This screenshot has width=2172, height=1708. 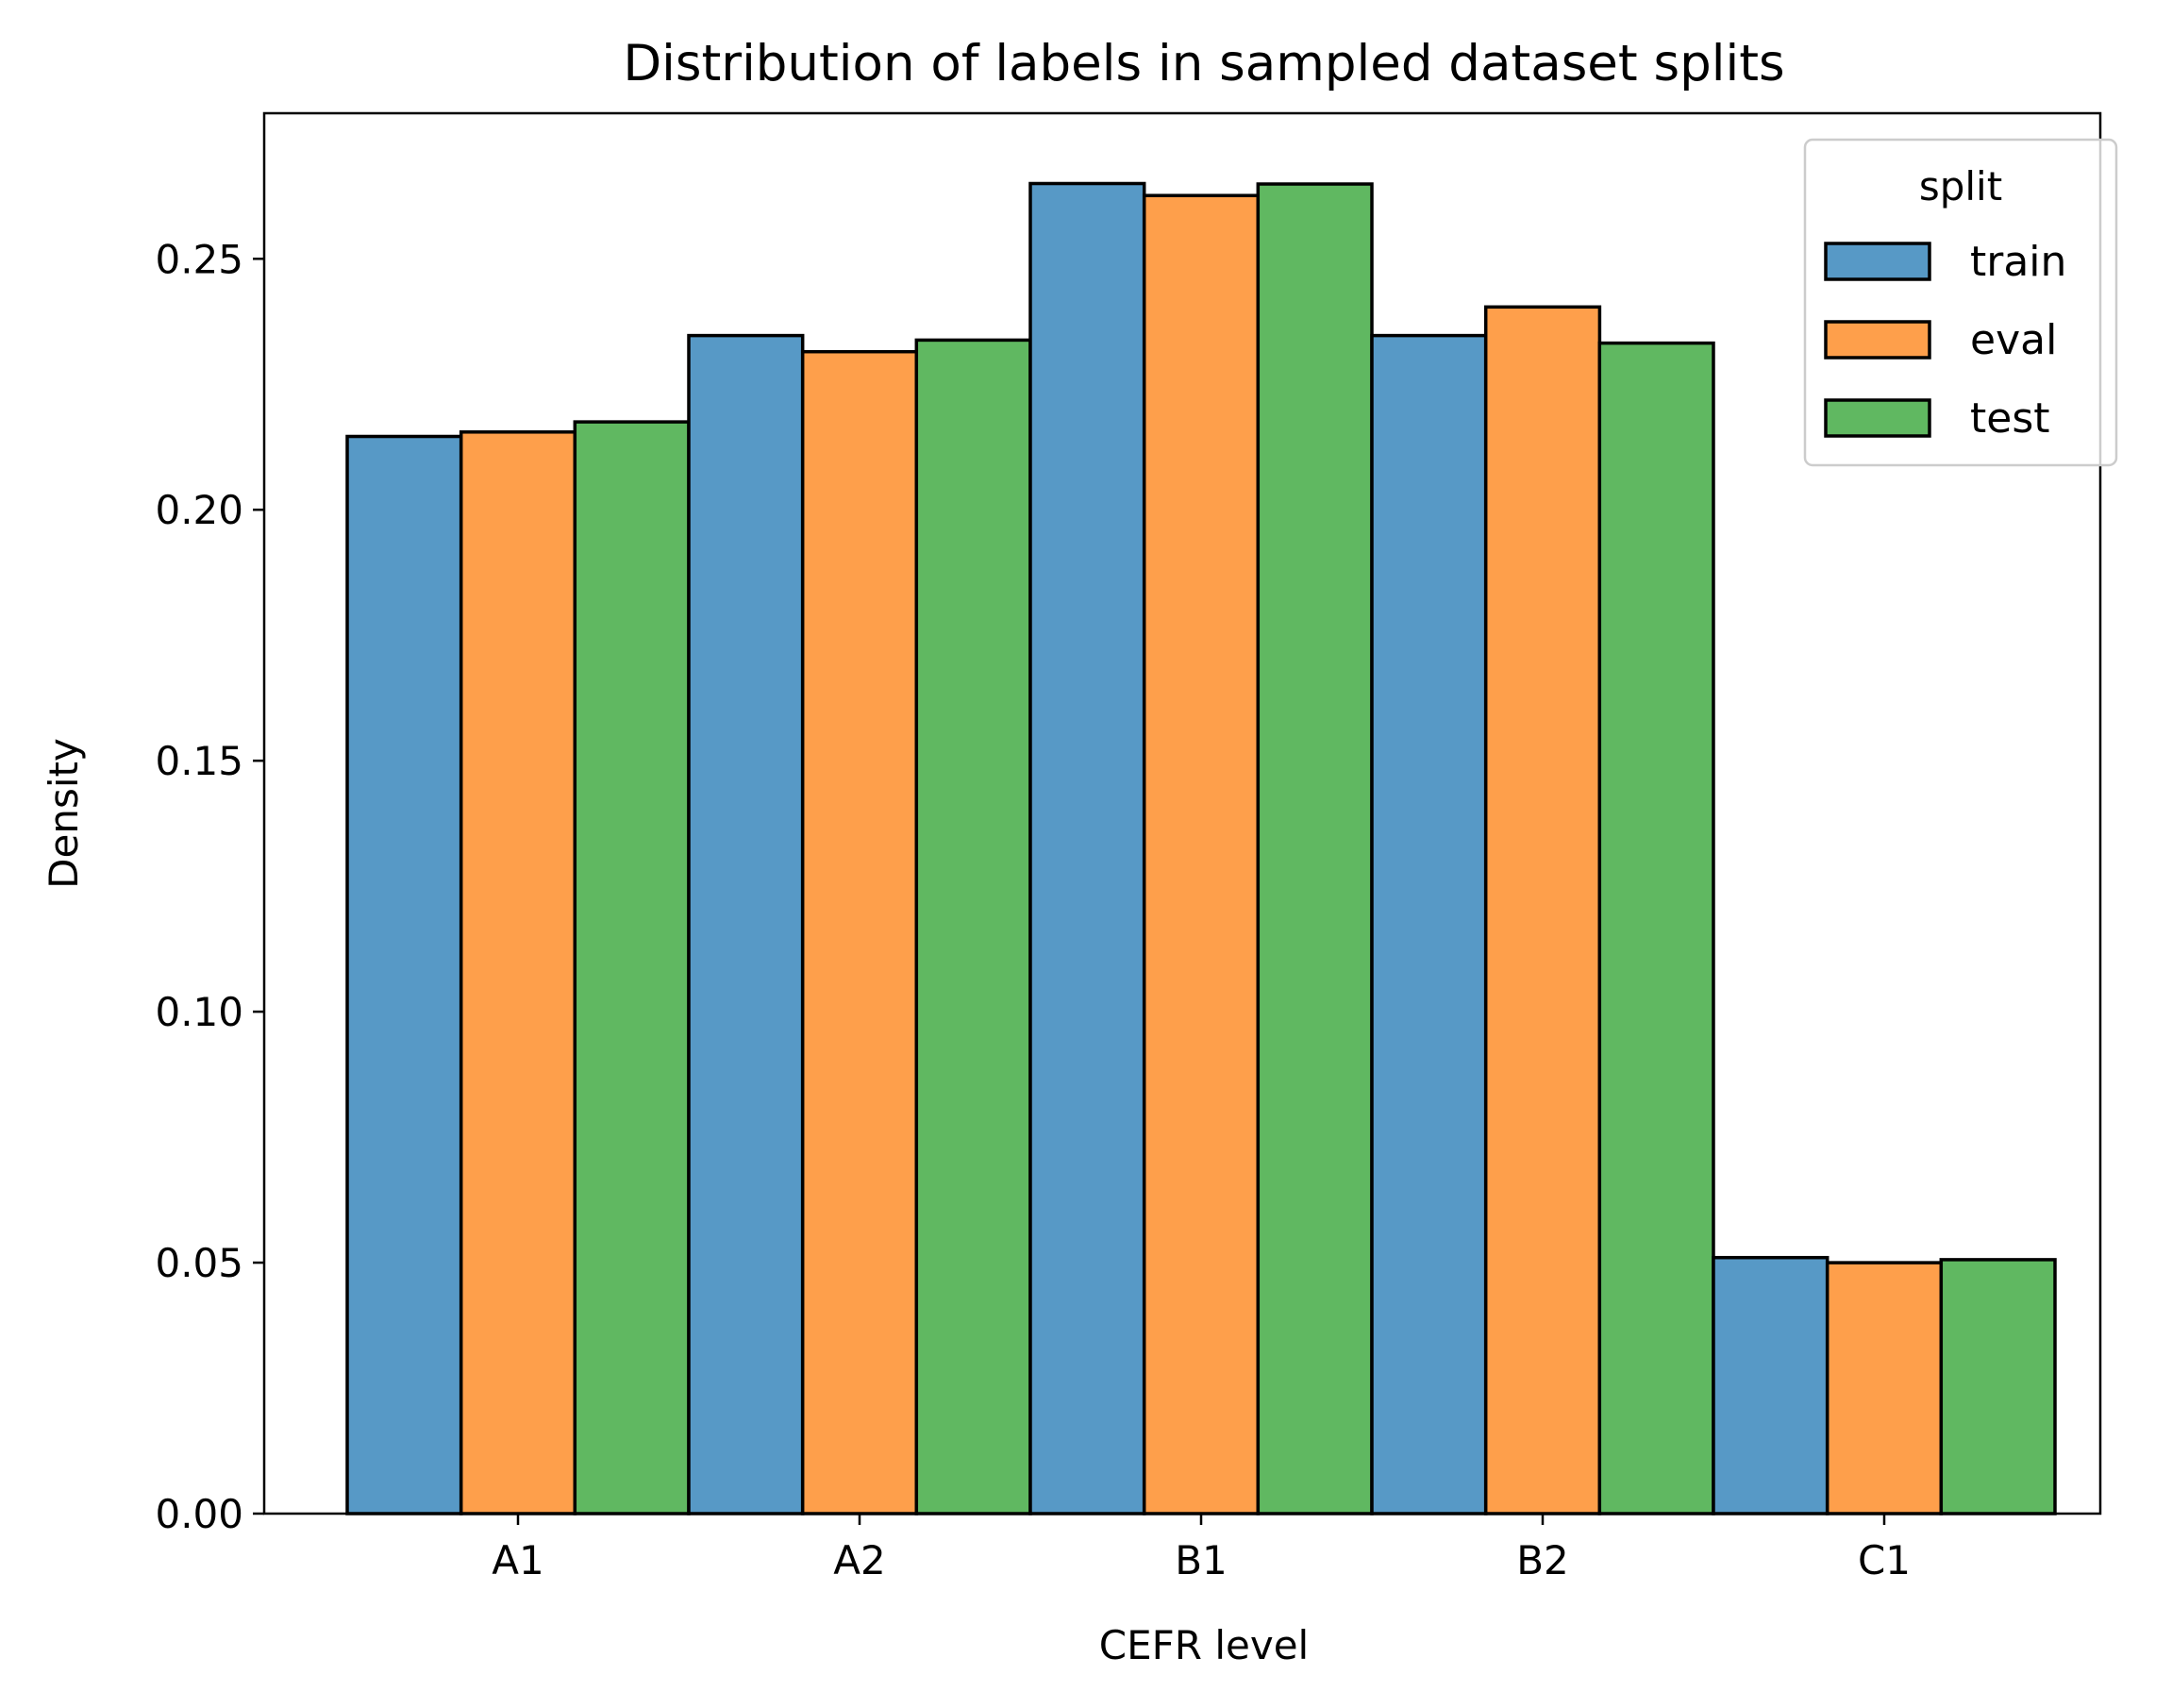 What do you see at coordinates (1877, 261) in the screenshot?
I see `legend-swatch-train` at bounding box center [1877, 261].